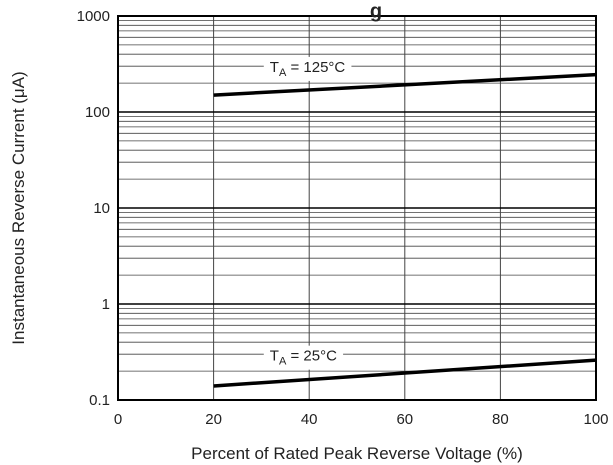 The image size is (613, 465). What do you see at coordinates (106, 304) in the screenshot?
I see `y-tick-label: 1` at bounding box center [106, 304].